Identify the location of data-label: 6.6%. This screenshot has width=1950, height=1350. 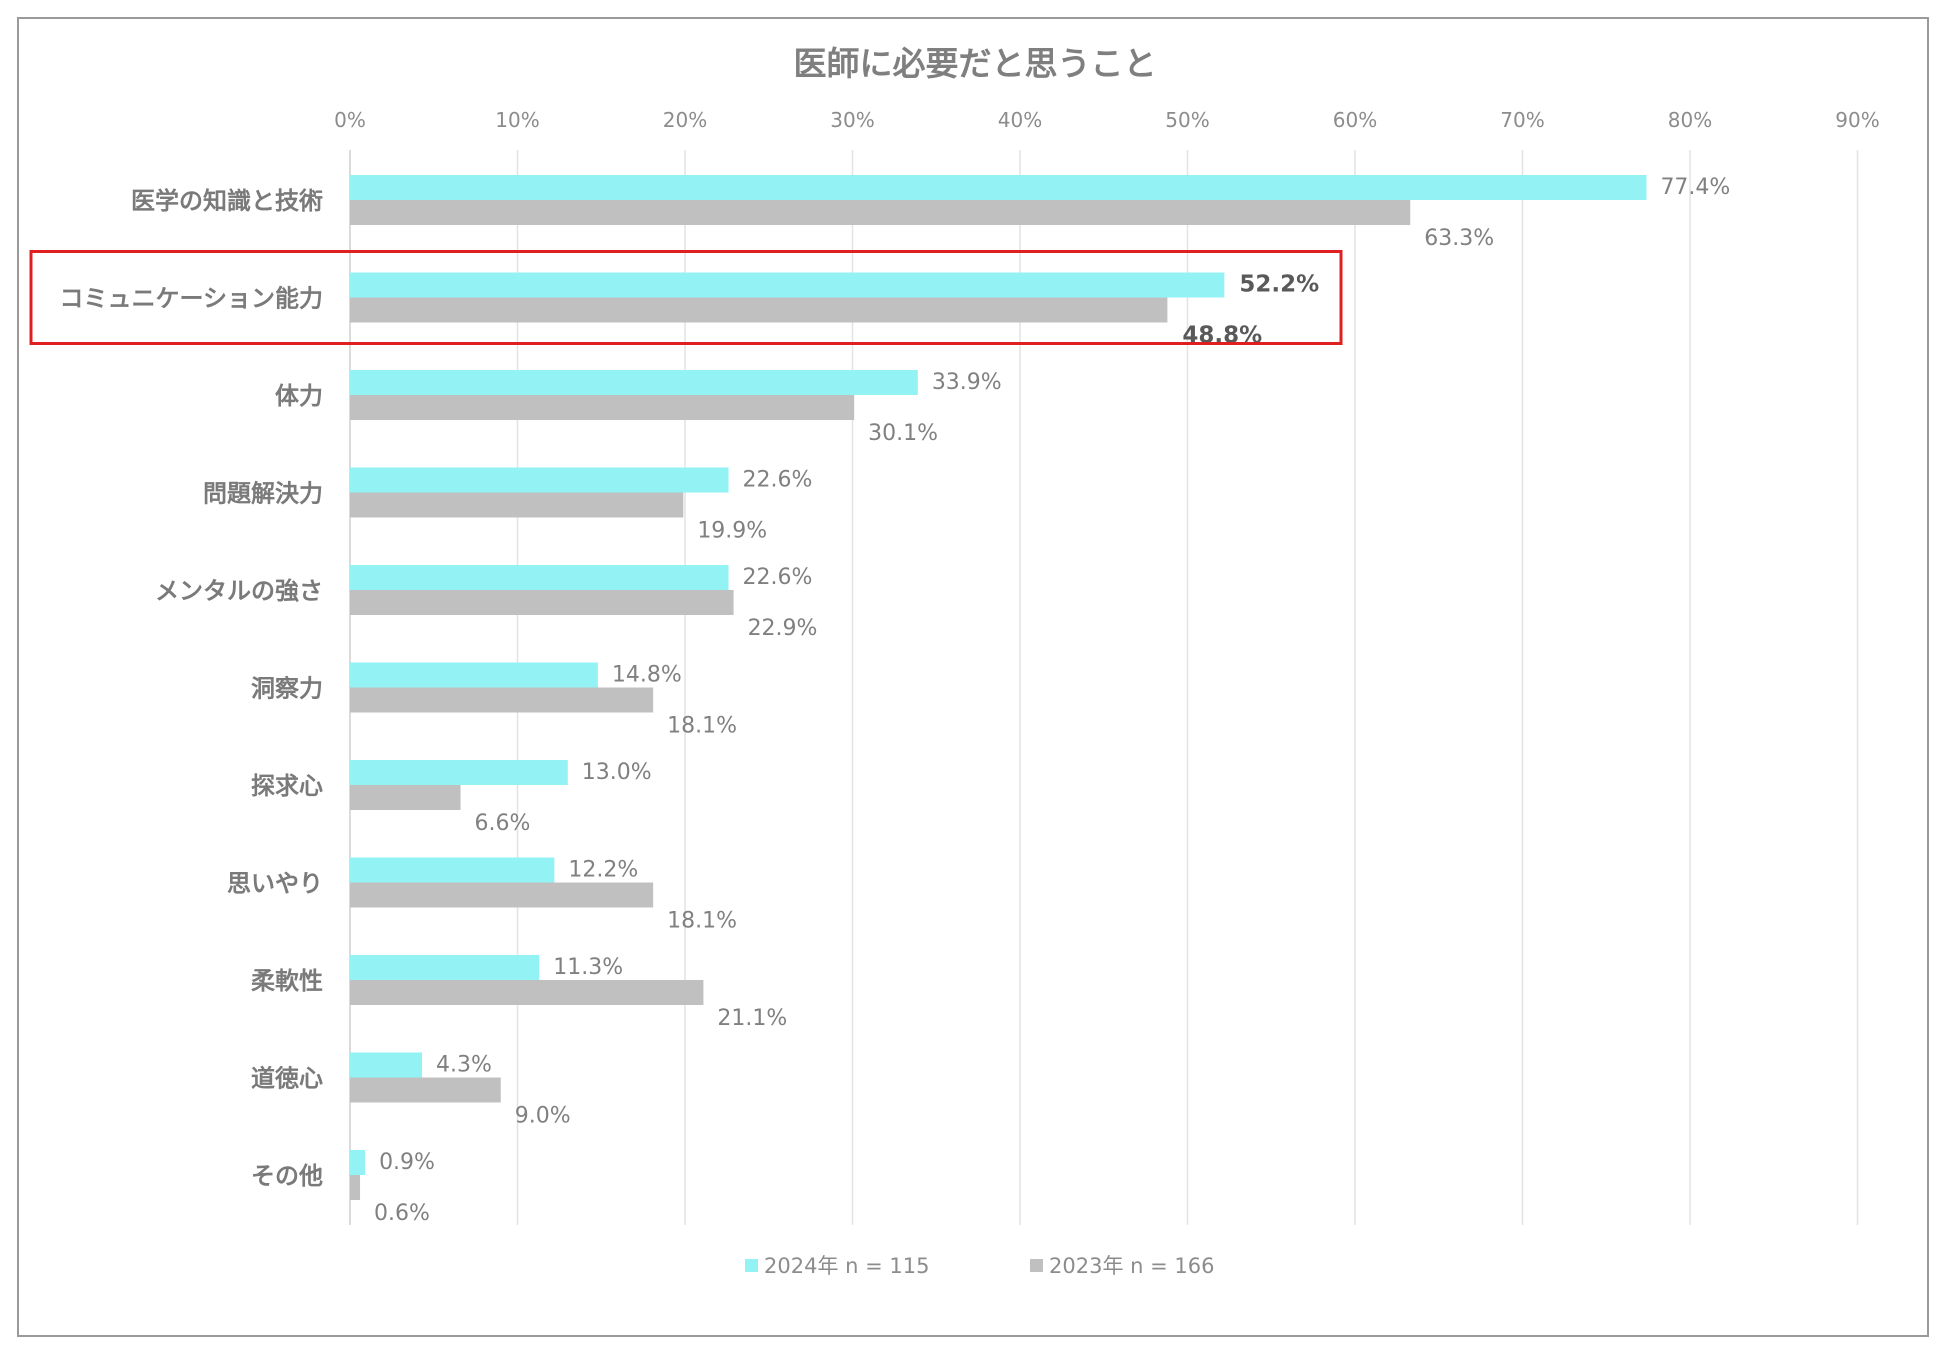
(503, 823).